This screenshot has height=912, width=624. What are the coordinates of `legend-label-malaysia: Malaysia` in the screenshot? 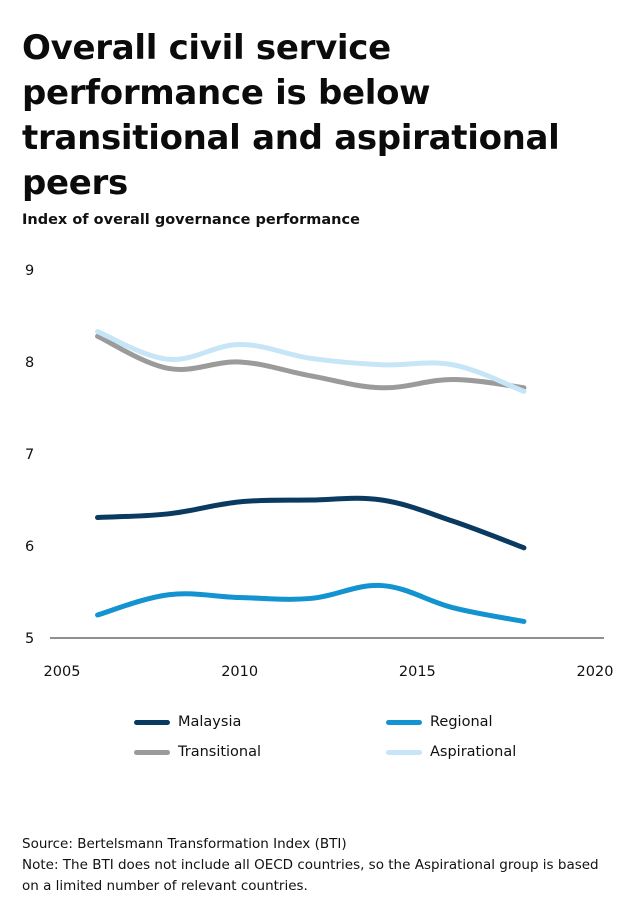 It's located at (210, 722).